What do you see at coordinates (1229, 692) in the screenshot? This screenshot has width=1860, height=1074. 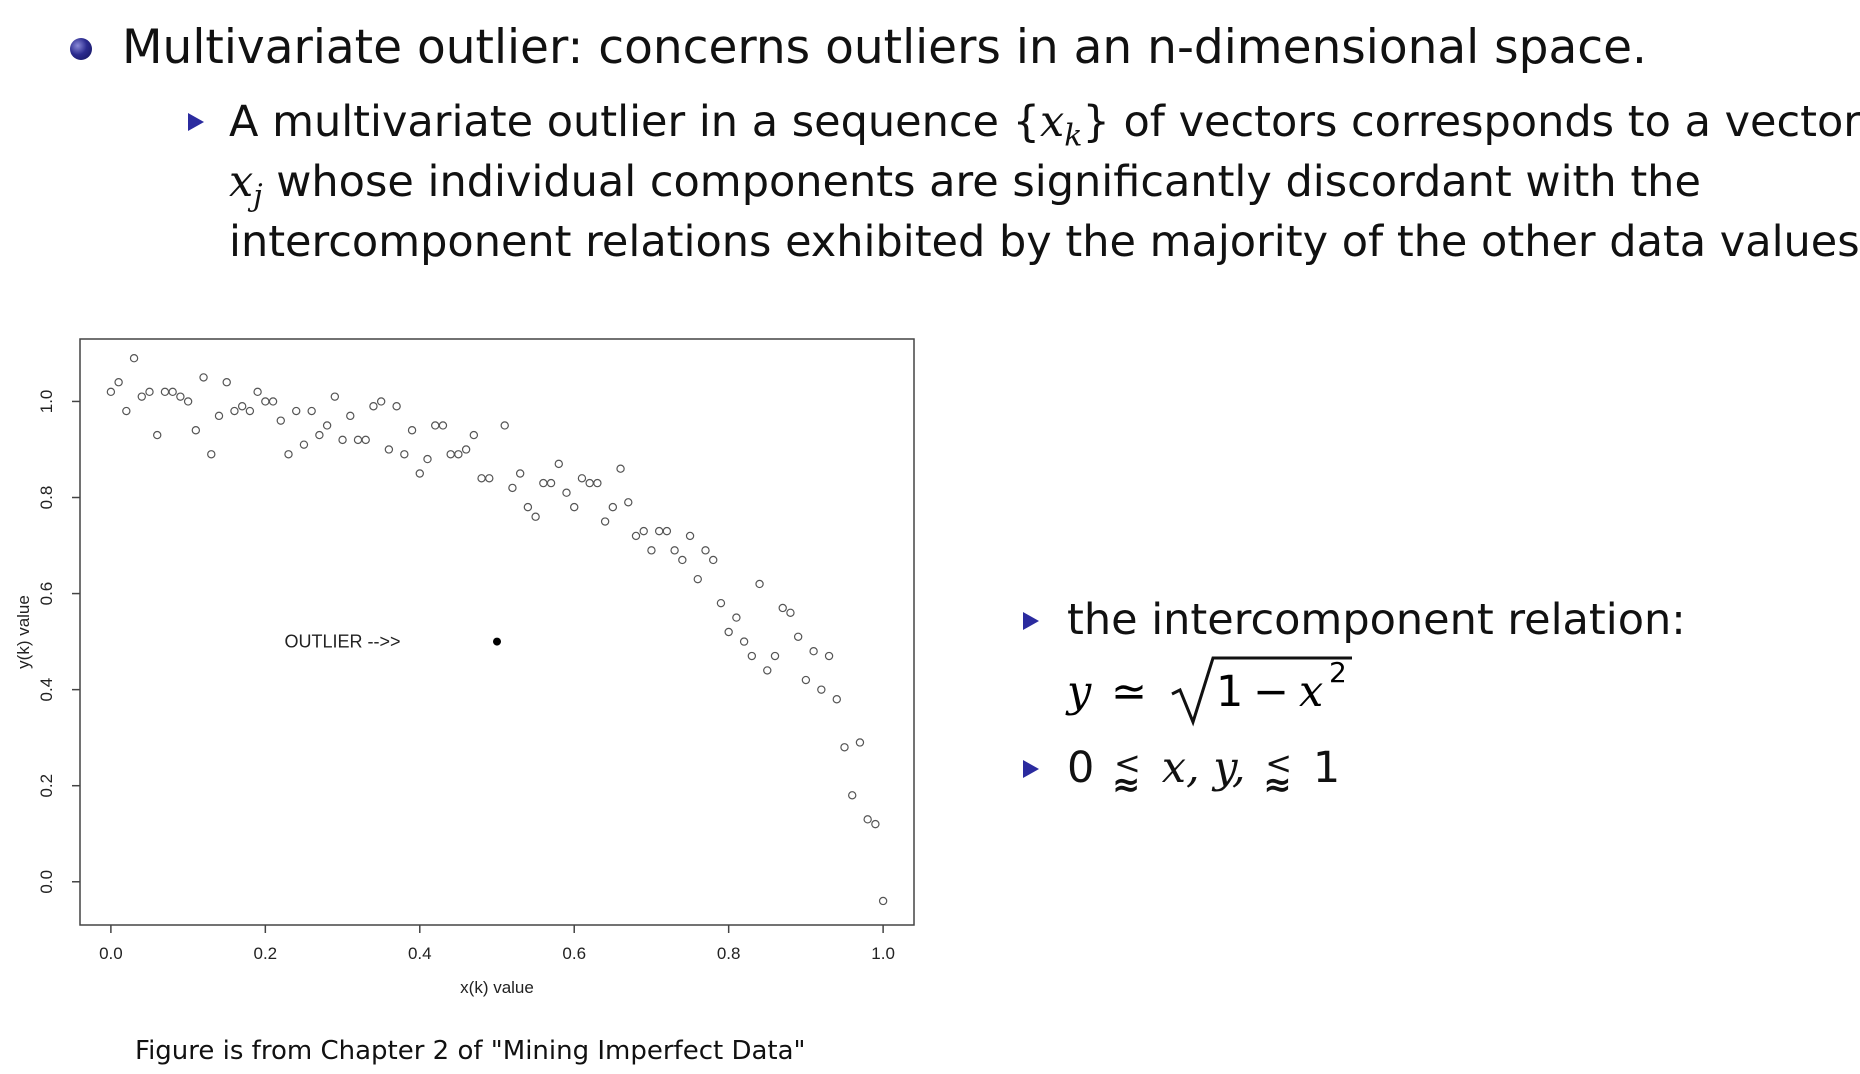 I see `formula-one: 1` at bounding box center [1229, 692].